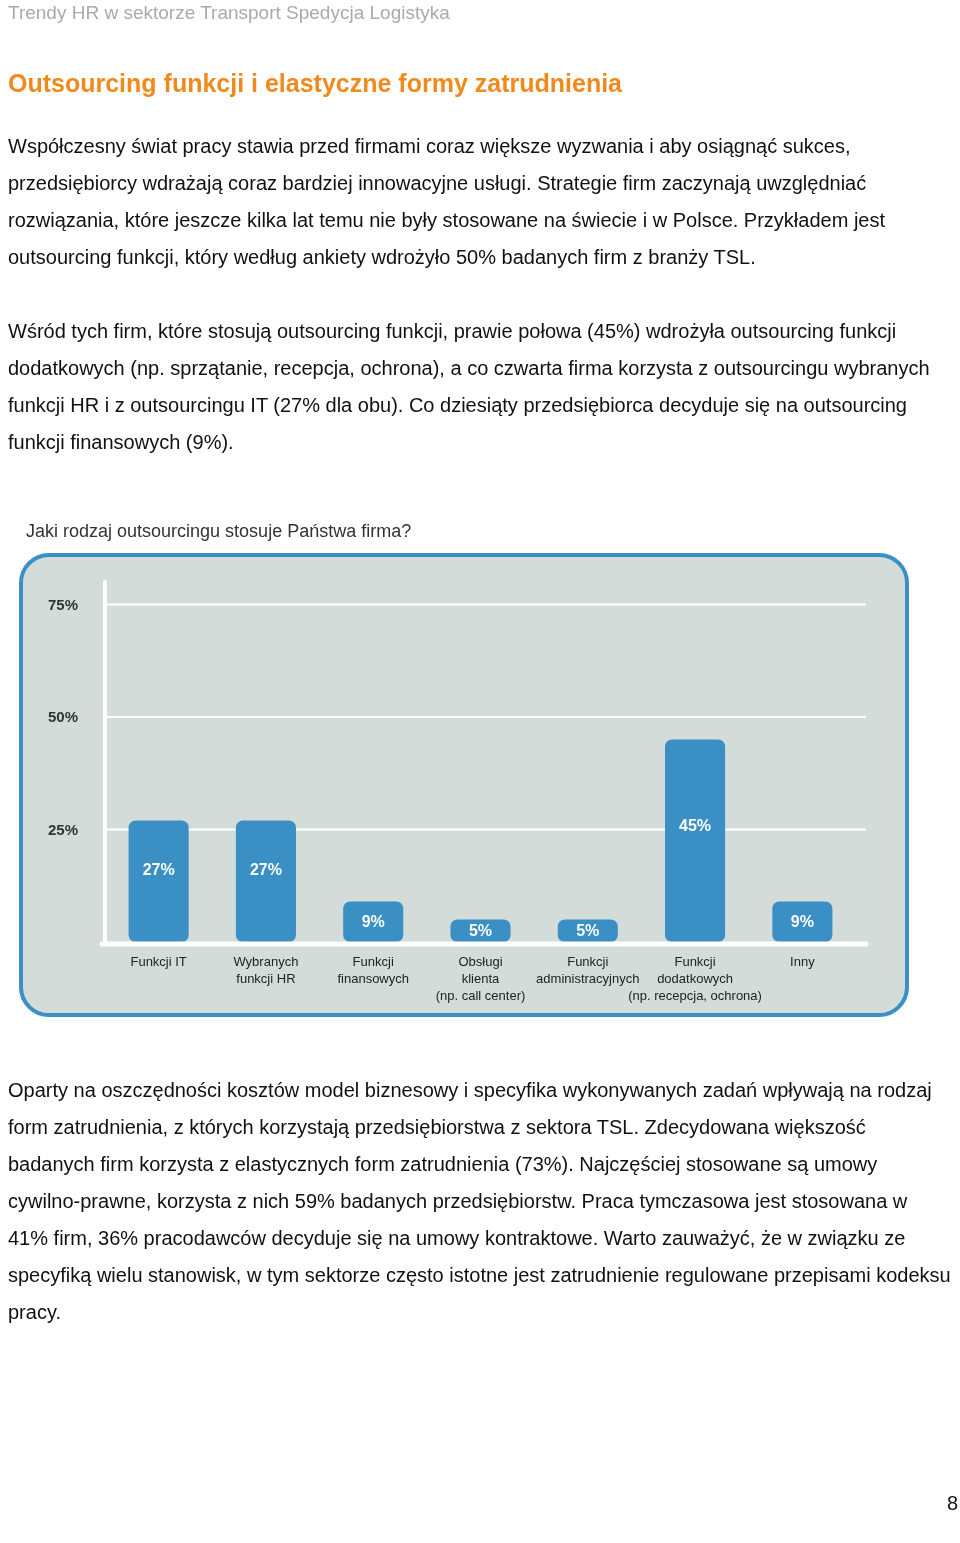 Image resolution: width=960 pixels, height=1543 pixels. Describe the element at coordinates (158, 961) in the screenshot. I see `x-tick-label: Funkcji IT` at that location.